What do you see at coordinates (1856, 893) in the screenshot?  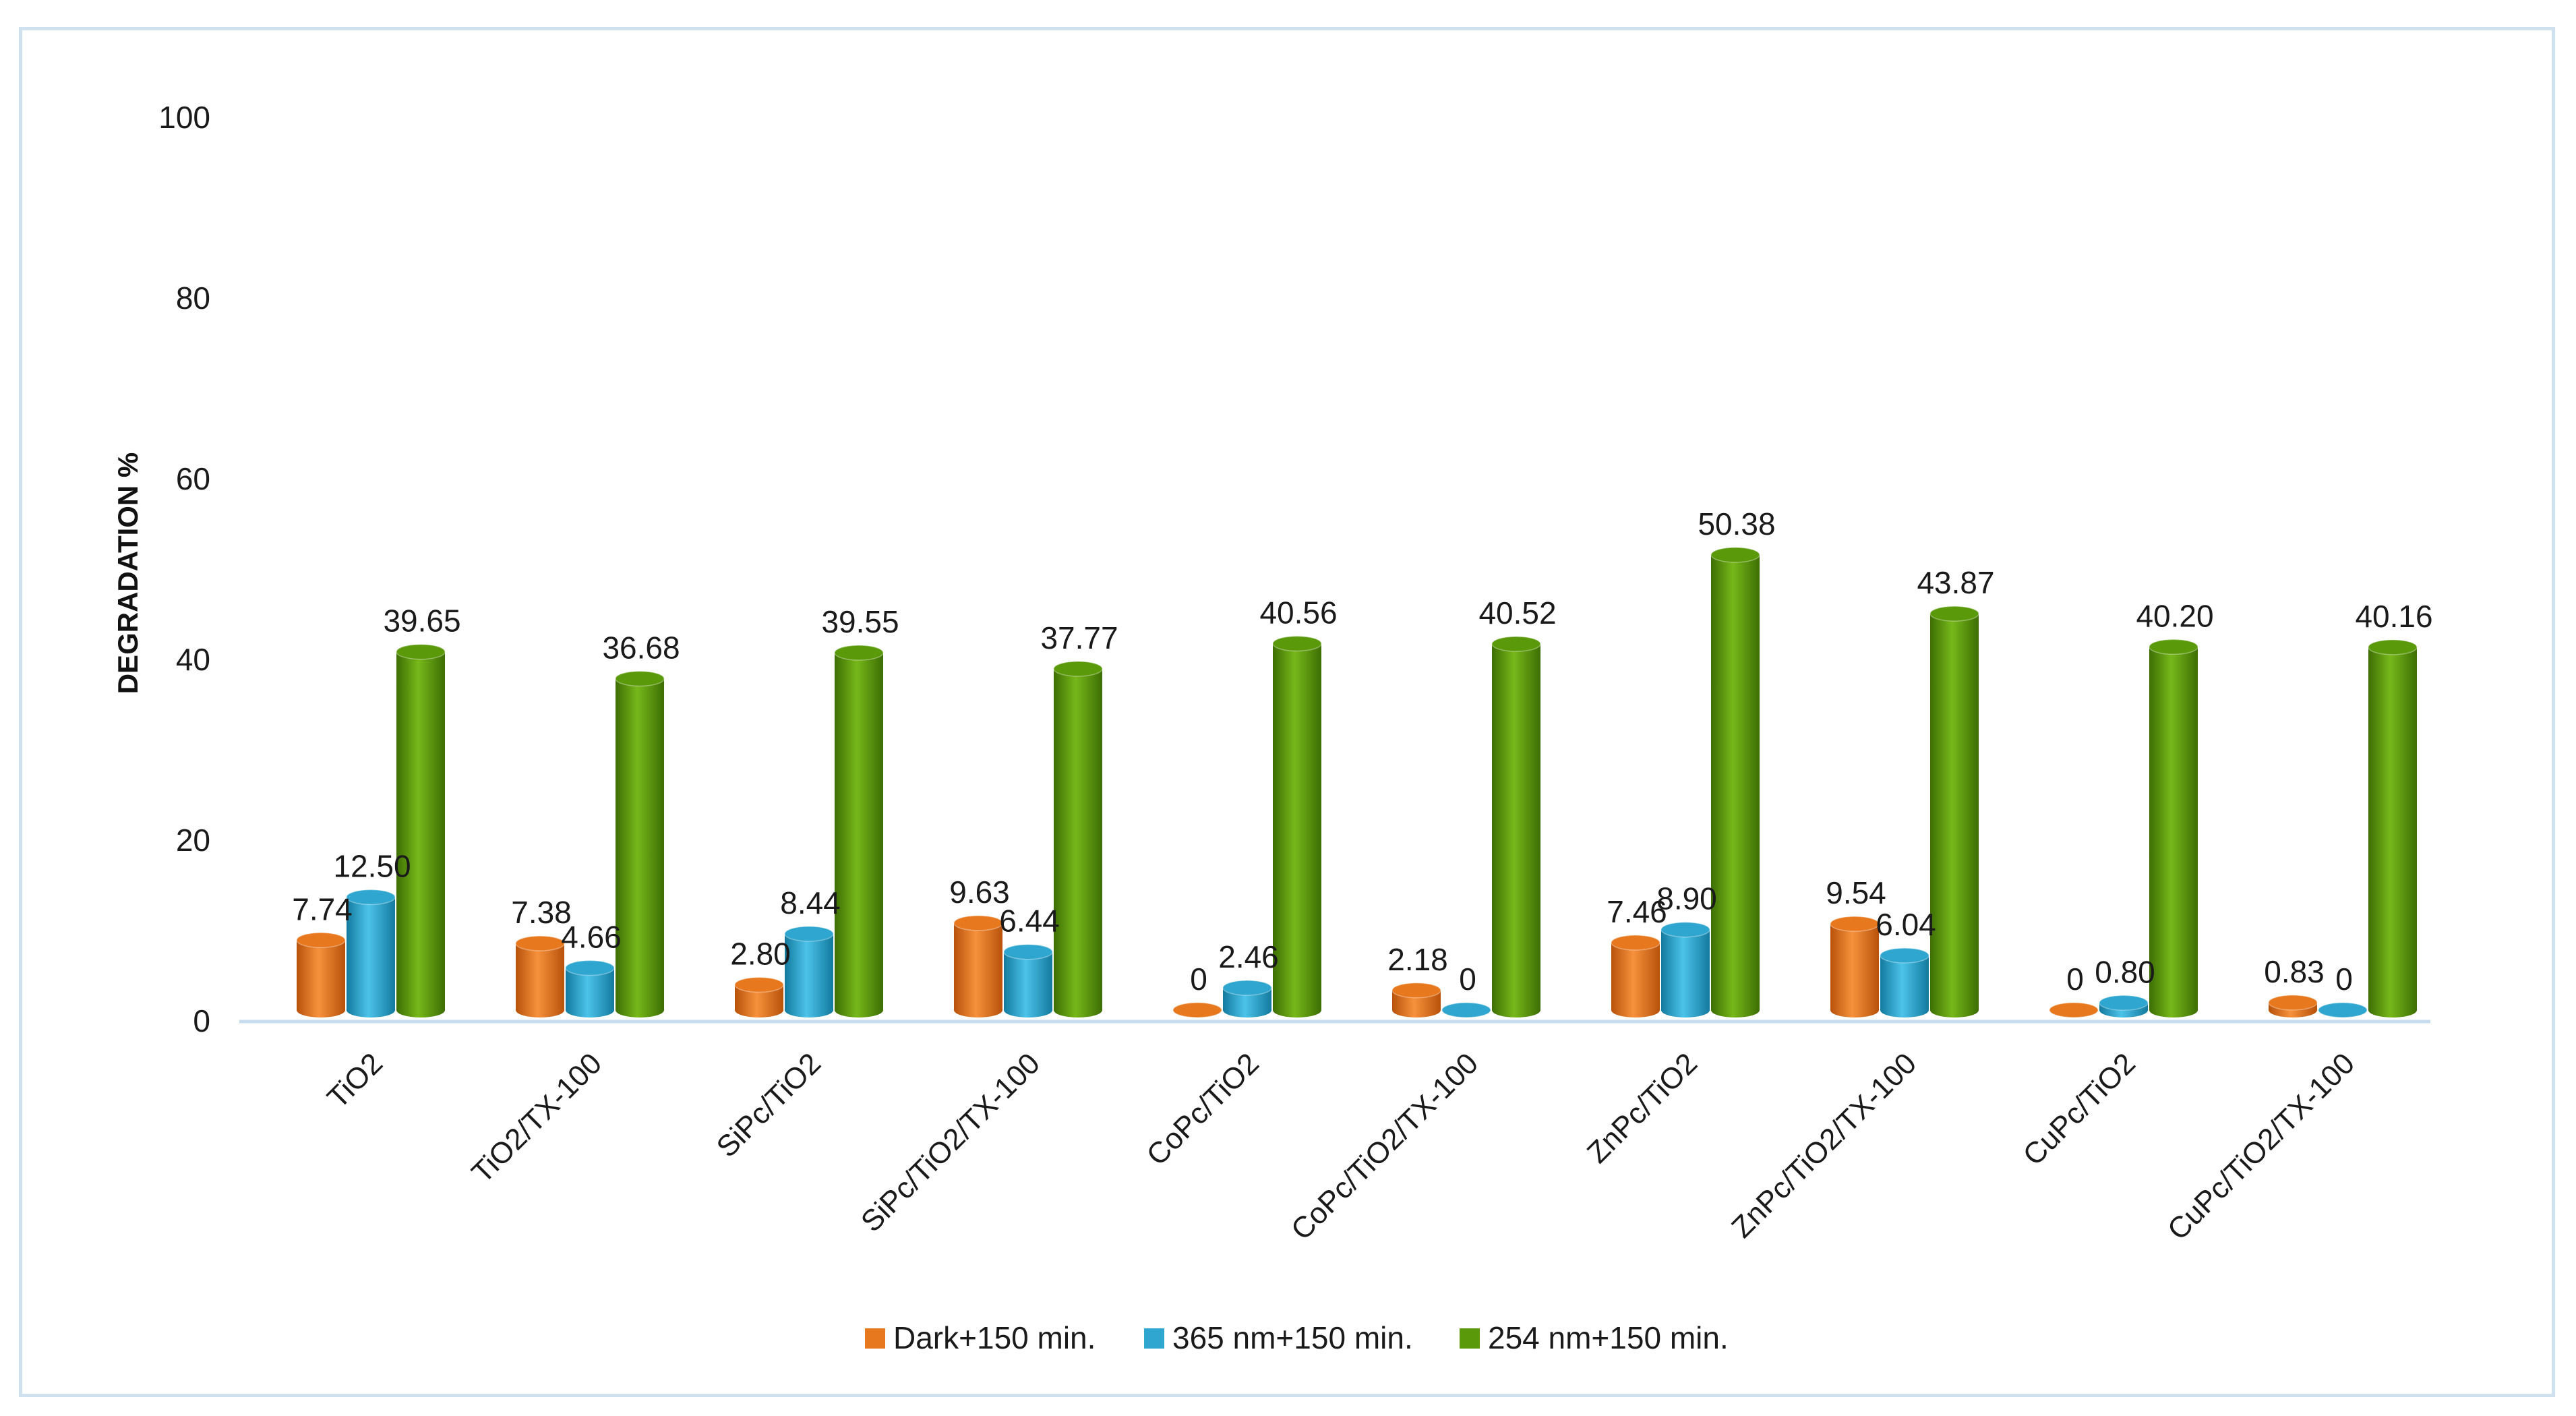 I see `data-label: 9.54` at bounding box center [1856, 893].